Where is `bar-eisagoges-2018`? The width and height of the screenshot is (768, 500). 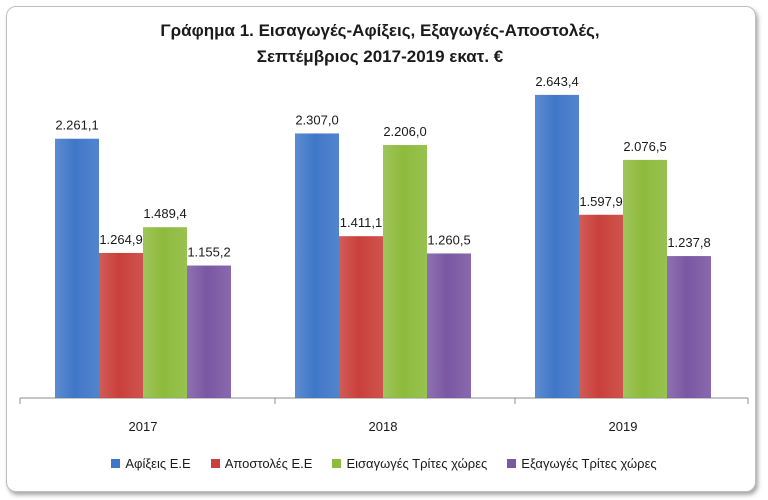
bar-eisagoges-2018 is located at coordinates (405, 271).